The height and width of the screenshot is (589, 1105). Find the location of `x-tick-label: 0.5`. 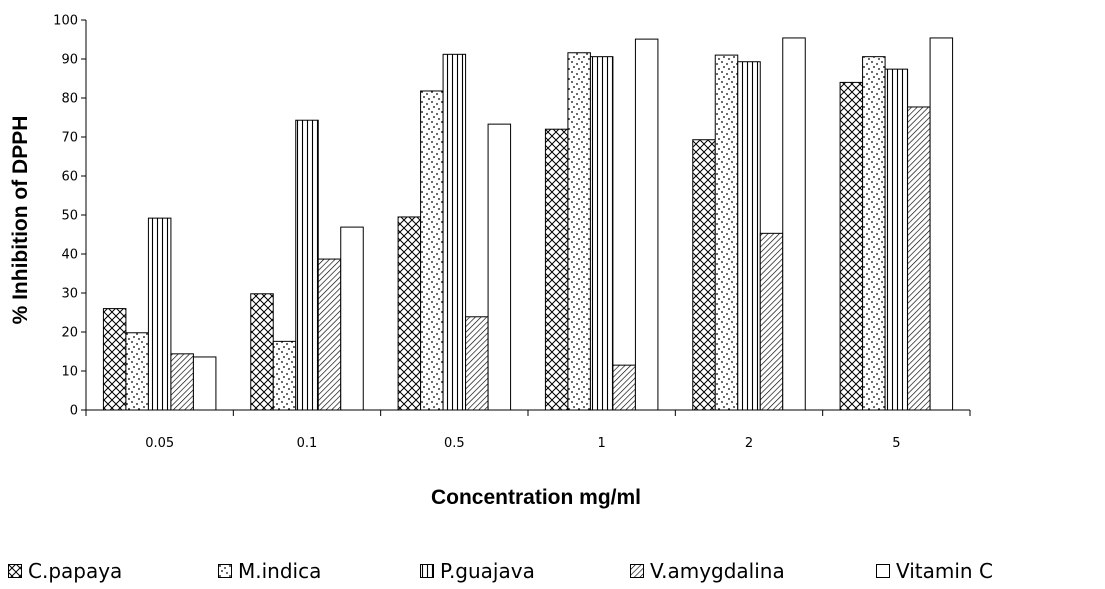

x-tick-label: 0.5 is located at coordinates (454, 443).